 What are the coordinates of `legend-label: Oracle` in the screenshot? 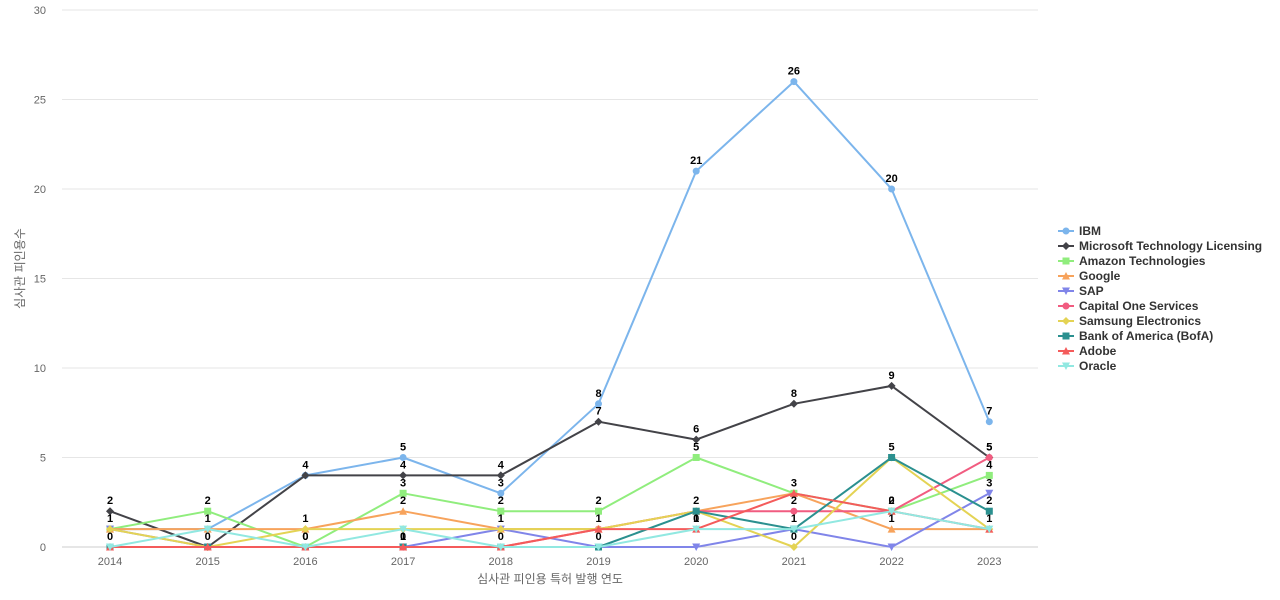 It's located at (1098, 366).